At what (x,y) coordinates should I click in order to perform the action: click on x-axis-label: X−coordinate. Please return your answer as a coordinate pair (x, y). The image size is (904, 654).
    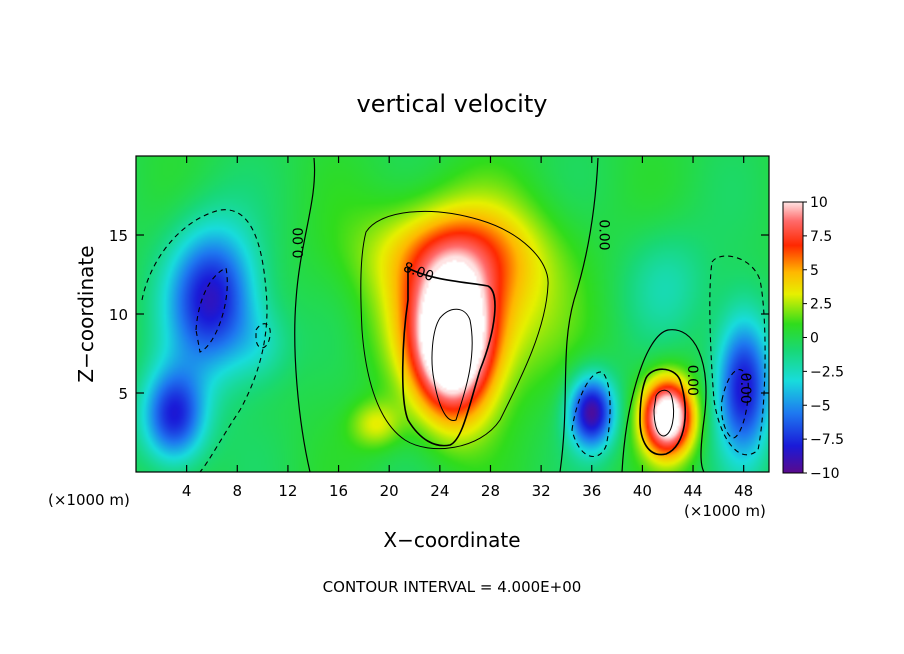
    Looking at the image, I should click on (451, 540).